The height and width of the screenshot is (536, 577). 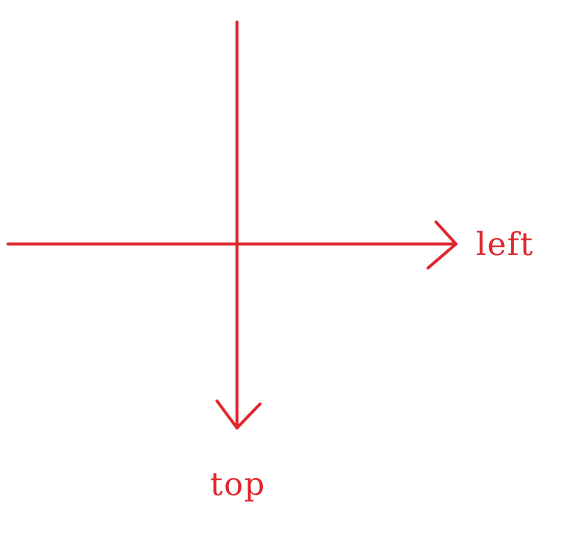 What do you see at coordinates (505, 244) in the screenshot?
I see `horizontal-axis-label: left` at bounding box center [505, 244].